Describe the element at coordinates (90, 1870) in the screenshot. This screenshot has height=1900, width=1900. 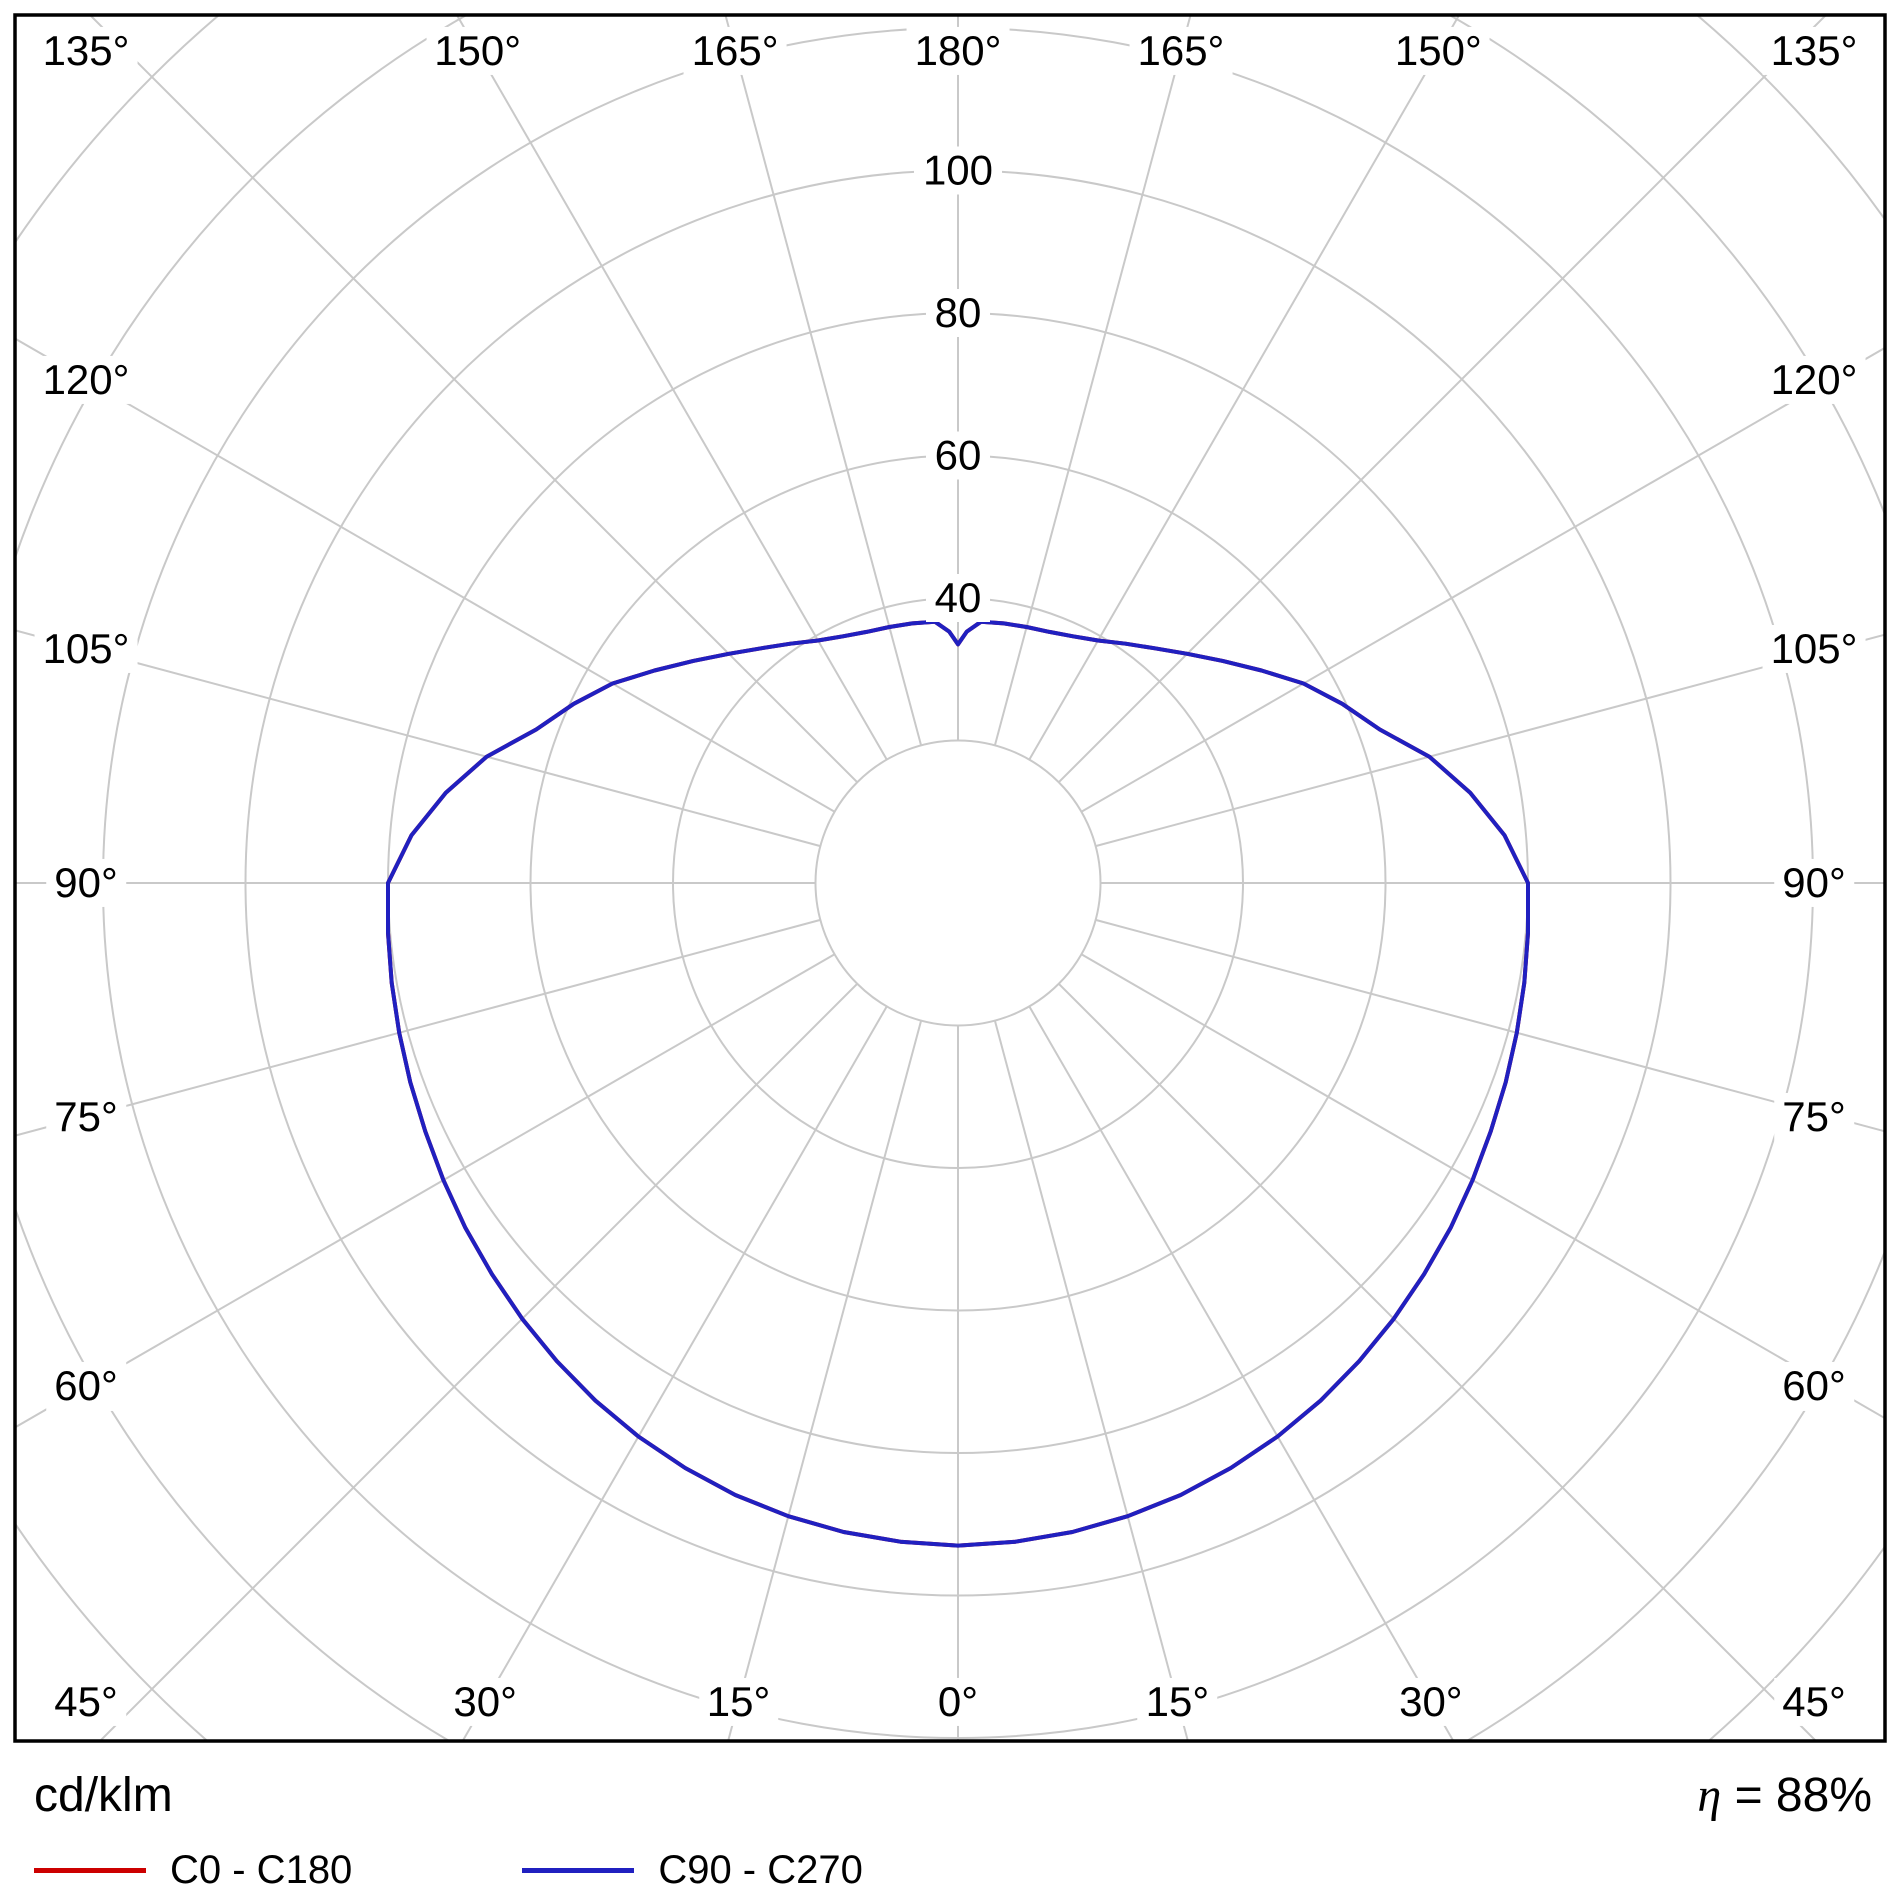
I see `legend-line-c0-c180` at that location.